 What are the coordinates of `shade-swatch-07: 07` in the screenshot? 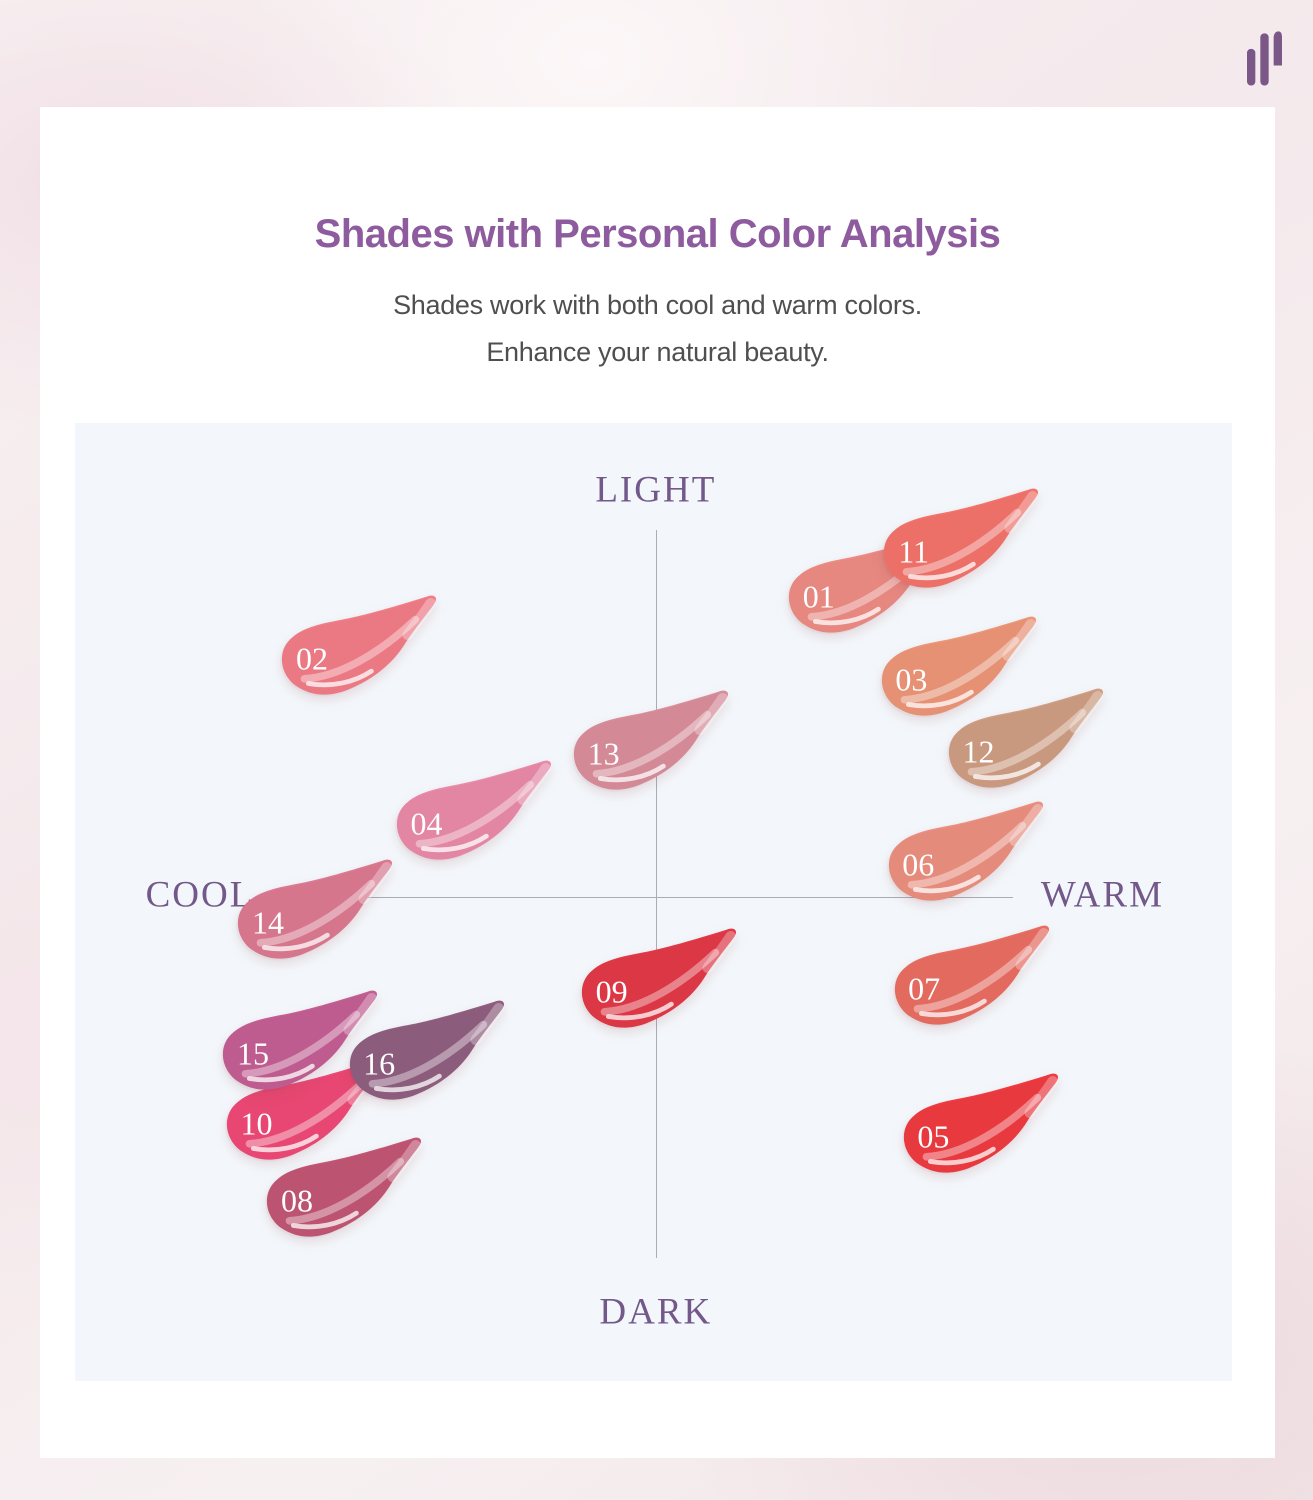 It's located at (971, 982).